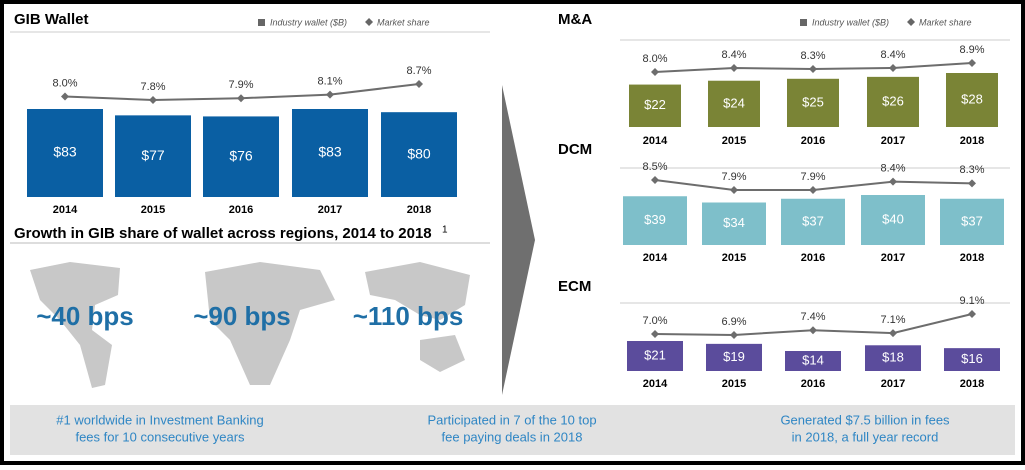 Image resolution: width=1025 pixels, height=470 pixels. I want to click on region-label: ~110 bps, so click(408, 316).